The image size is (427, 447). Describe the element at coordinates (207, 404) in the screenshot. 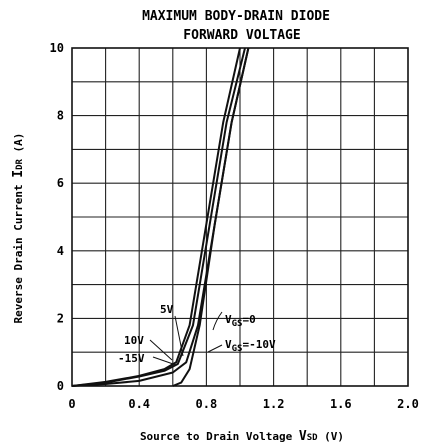

I see `x-tick-label: 0.8` at that location.